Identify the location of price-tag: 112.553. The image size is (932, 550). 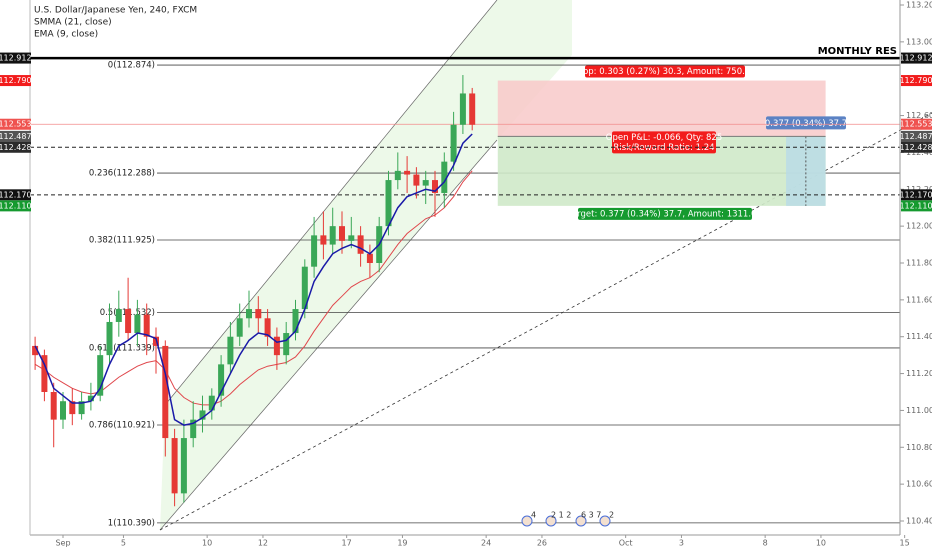
(915, 124).